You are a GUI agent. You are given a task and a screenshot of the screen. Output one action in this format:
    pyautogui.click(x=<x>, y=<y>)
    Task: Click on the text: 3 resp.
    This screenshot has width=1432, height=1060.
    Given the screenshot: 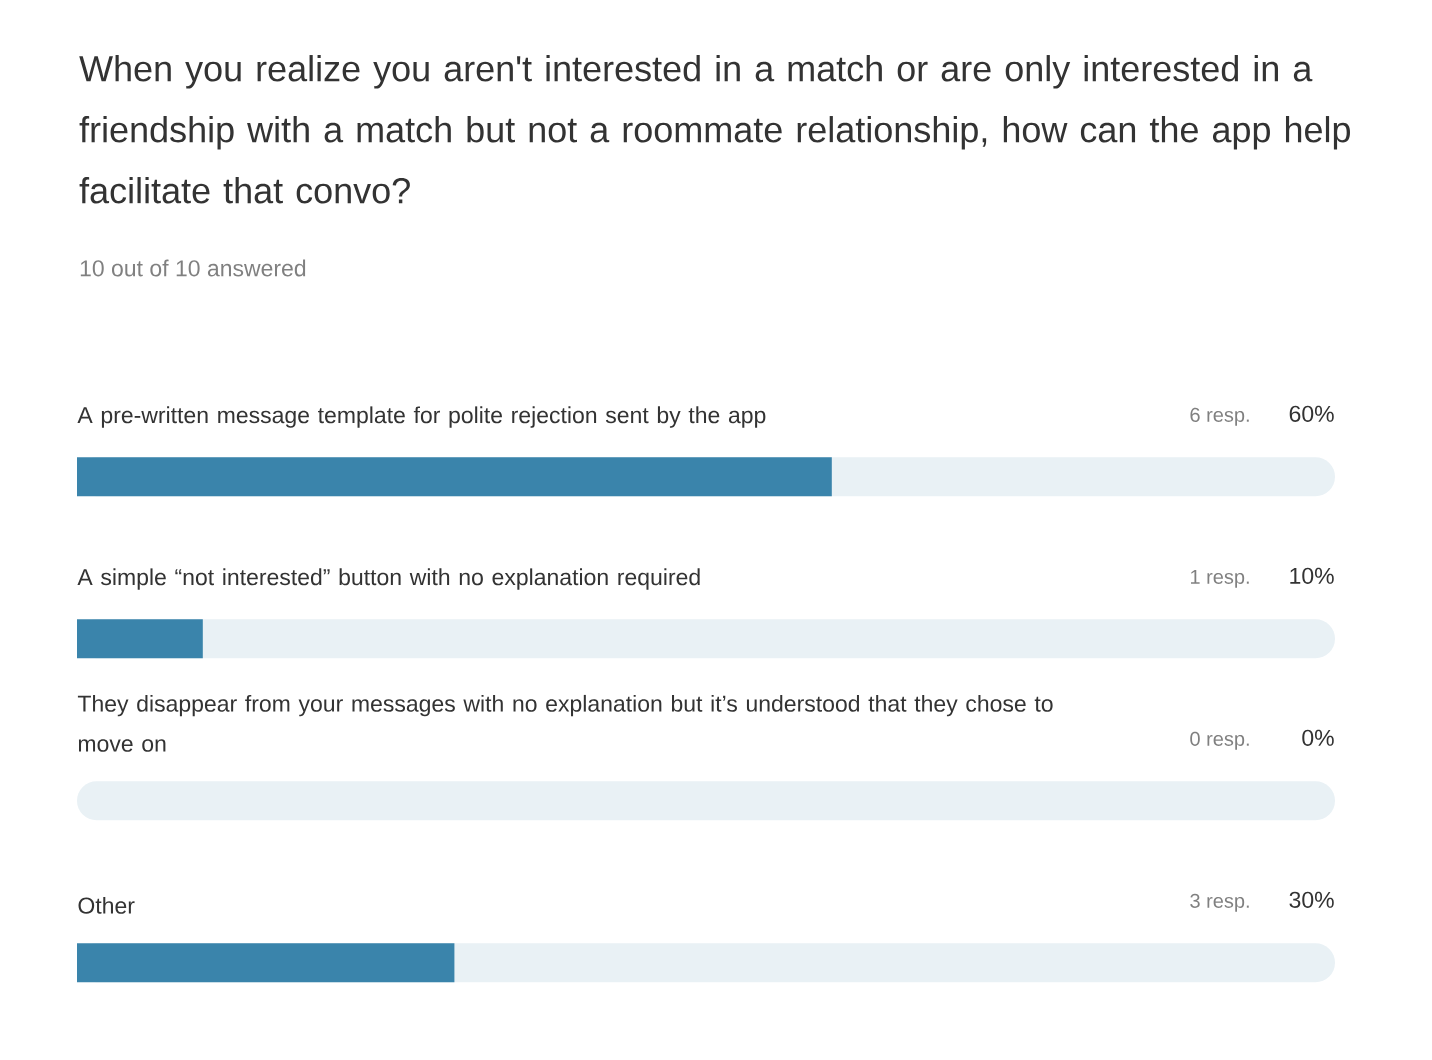 What is the action you would take?
    pyautogui.click(x=1219, y=902)
    